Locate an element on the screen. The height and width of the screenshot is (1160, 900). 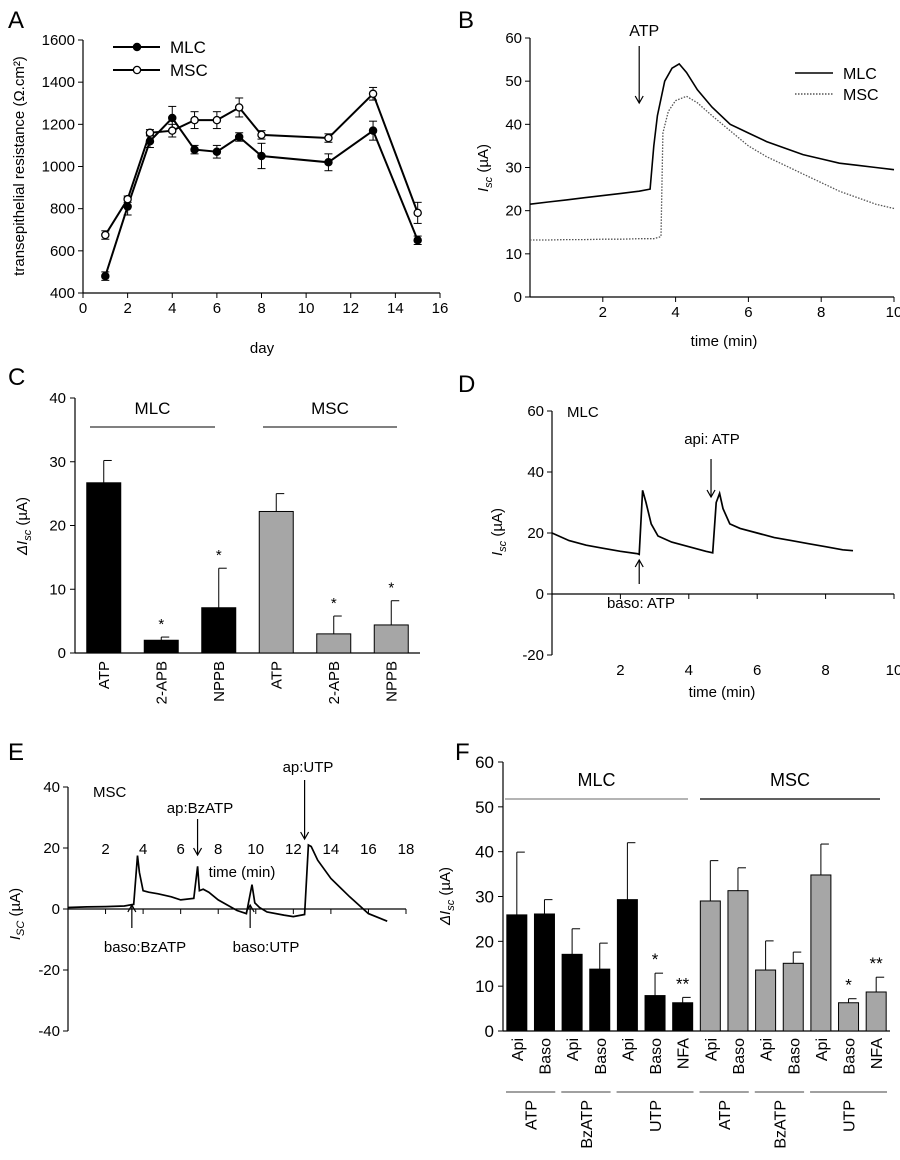
panel-label-f: F is located at coordinates (462, 752).